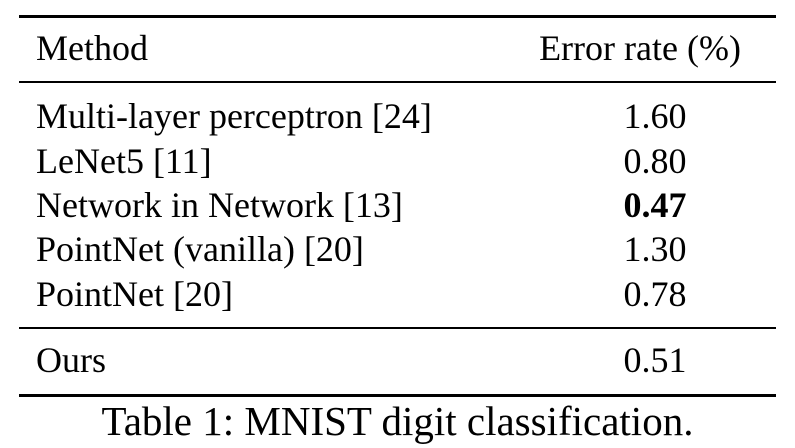 This screenshot has height=448, width=795. I want to click on ours-method: Ours, so click(71, 360).